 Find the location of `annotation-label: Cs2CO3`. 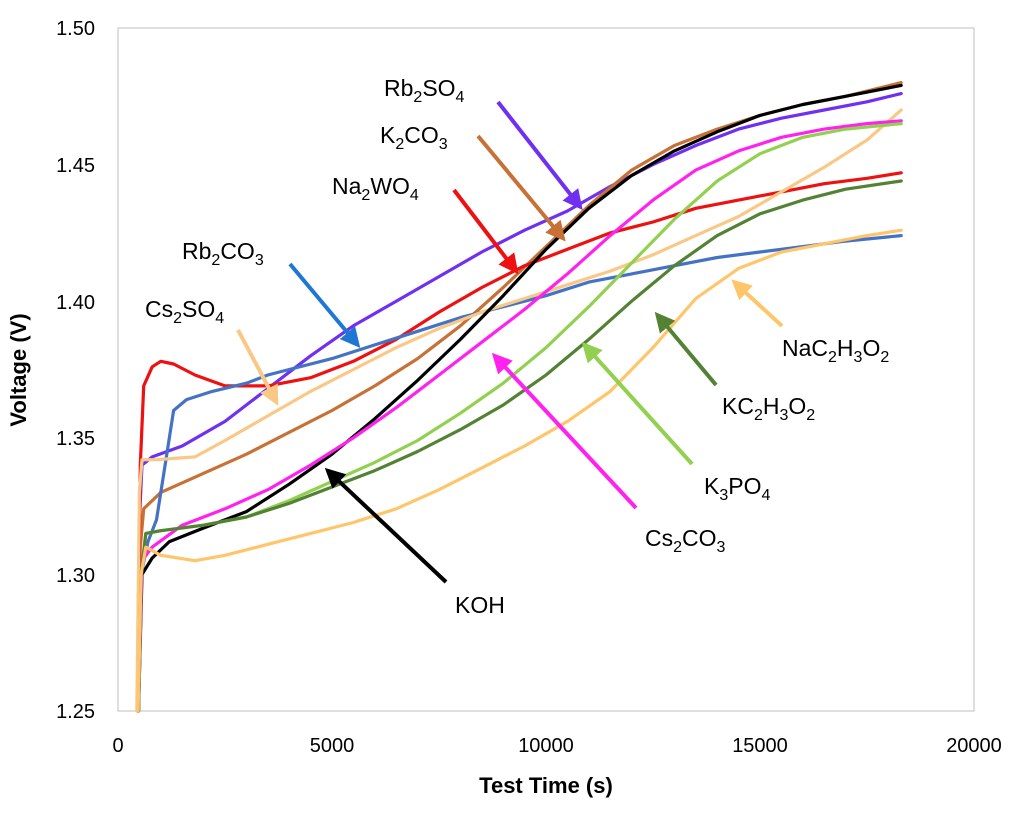

annotation-label: Cs2CO3 is located at coordinates (685, 540).